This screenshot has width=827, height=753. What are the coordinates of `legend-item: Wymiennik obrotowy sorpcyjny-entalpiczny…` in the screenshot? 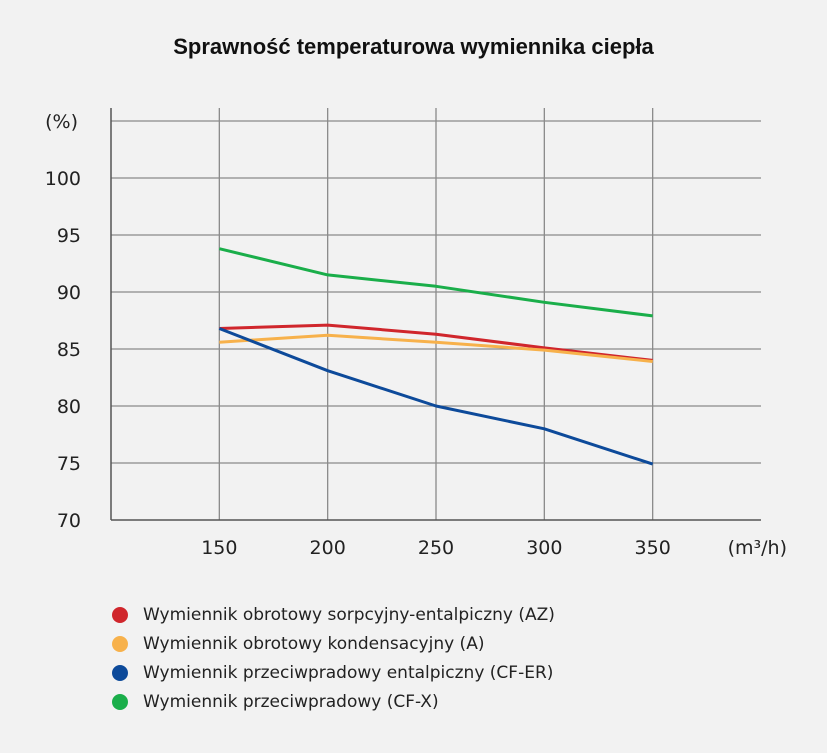 It's located at (333, 614).